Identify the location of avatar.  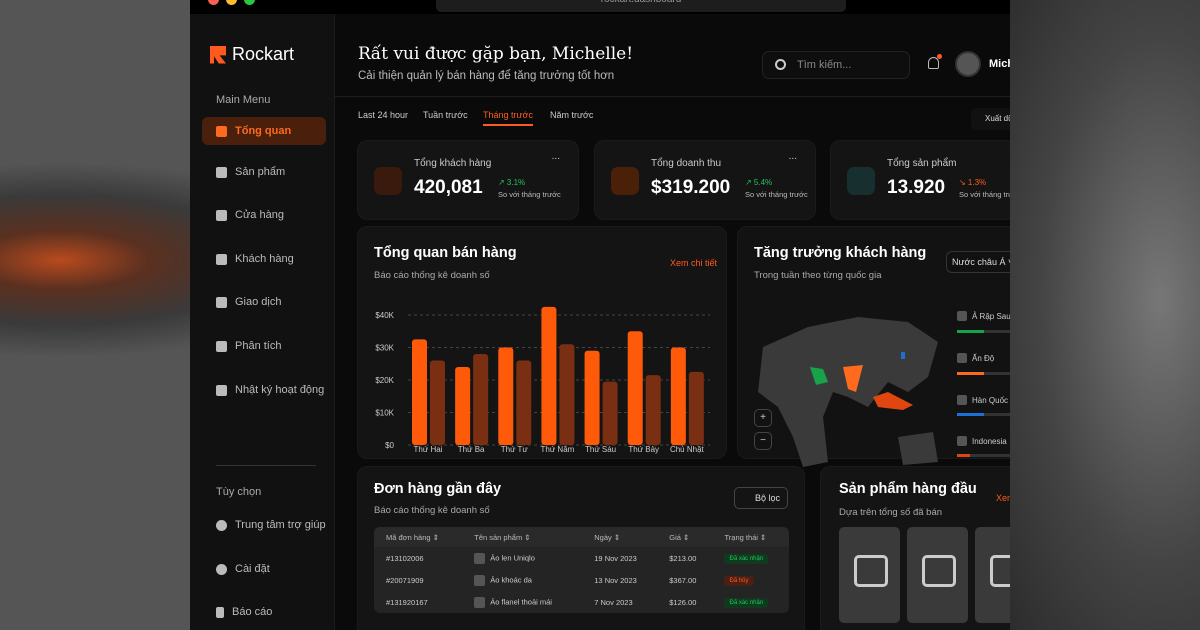
(968, 64).